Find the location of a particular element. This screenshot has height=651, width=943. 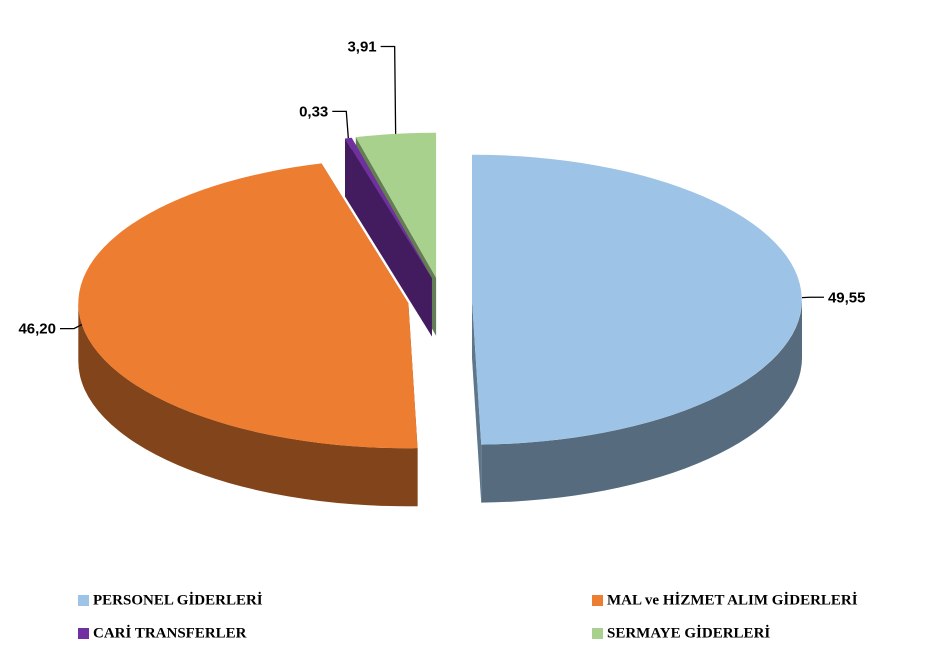

legend-label: CARİ TRANSFERLER is located at coordinates (170, 632).